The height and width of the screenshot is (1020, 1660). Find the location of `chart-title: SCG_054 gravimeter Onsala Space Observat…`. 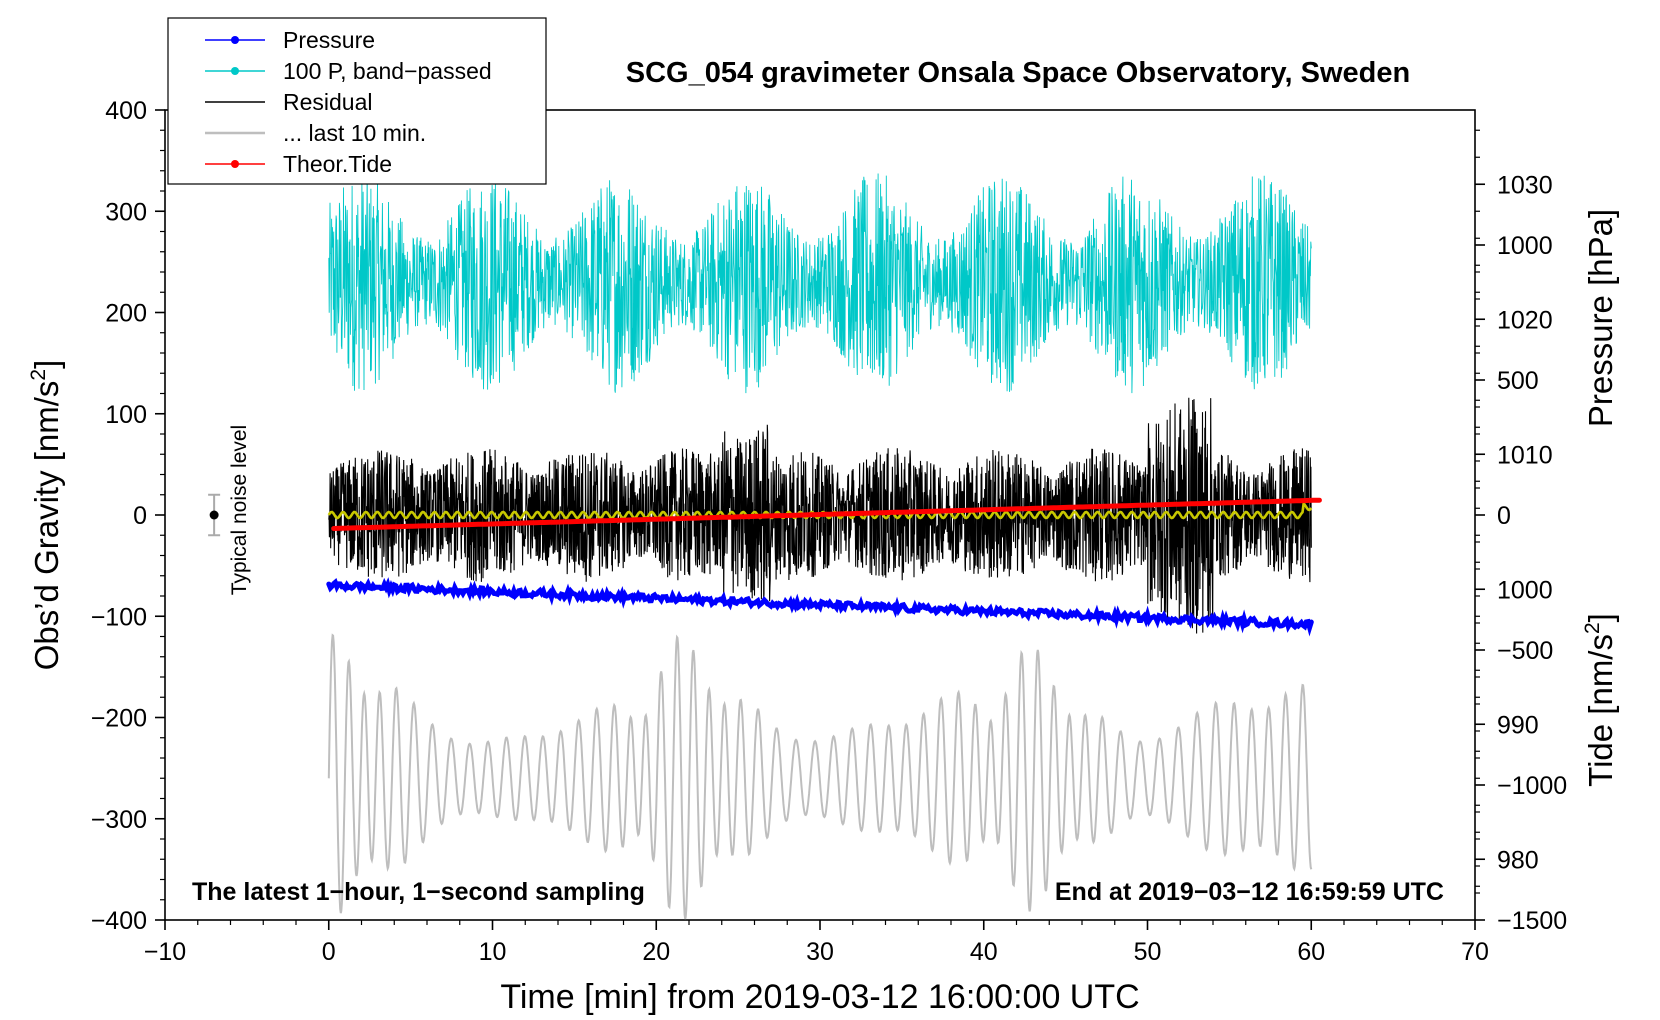

chart-title: SCG_054 gravimeter Onsala Space Observat… is located at coordinates (1018, 73).